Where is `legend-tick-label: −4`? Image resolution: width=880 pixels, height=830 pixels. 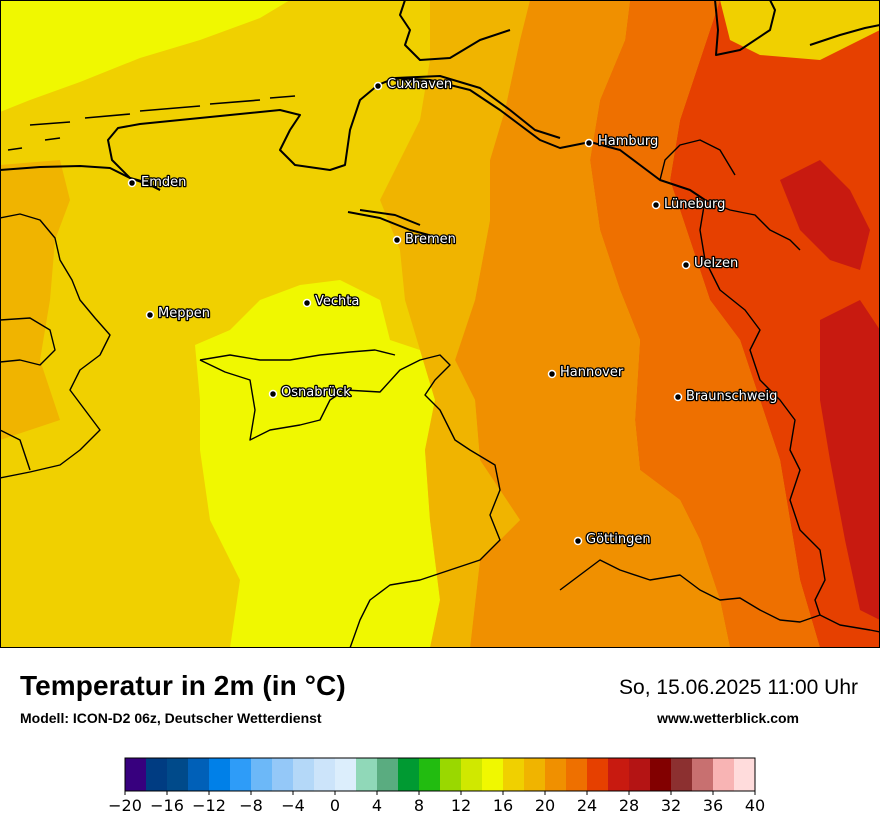
legend-tick-label: −4 is located at coordinates (293, 805).